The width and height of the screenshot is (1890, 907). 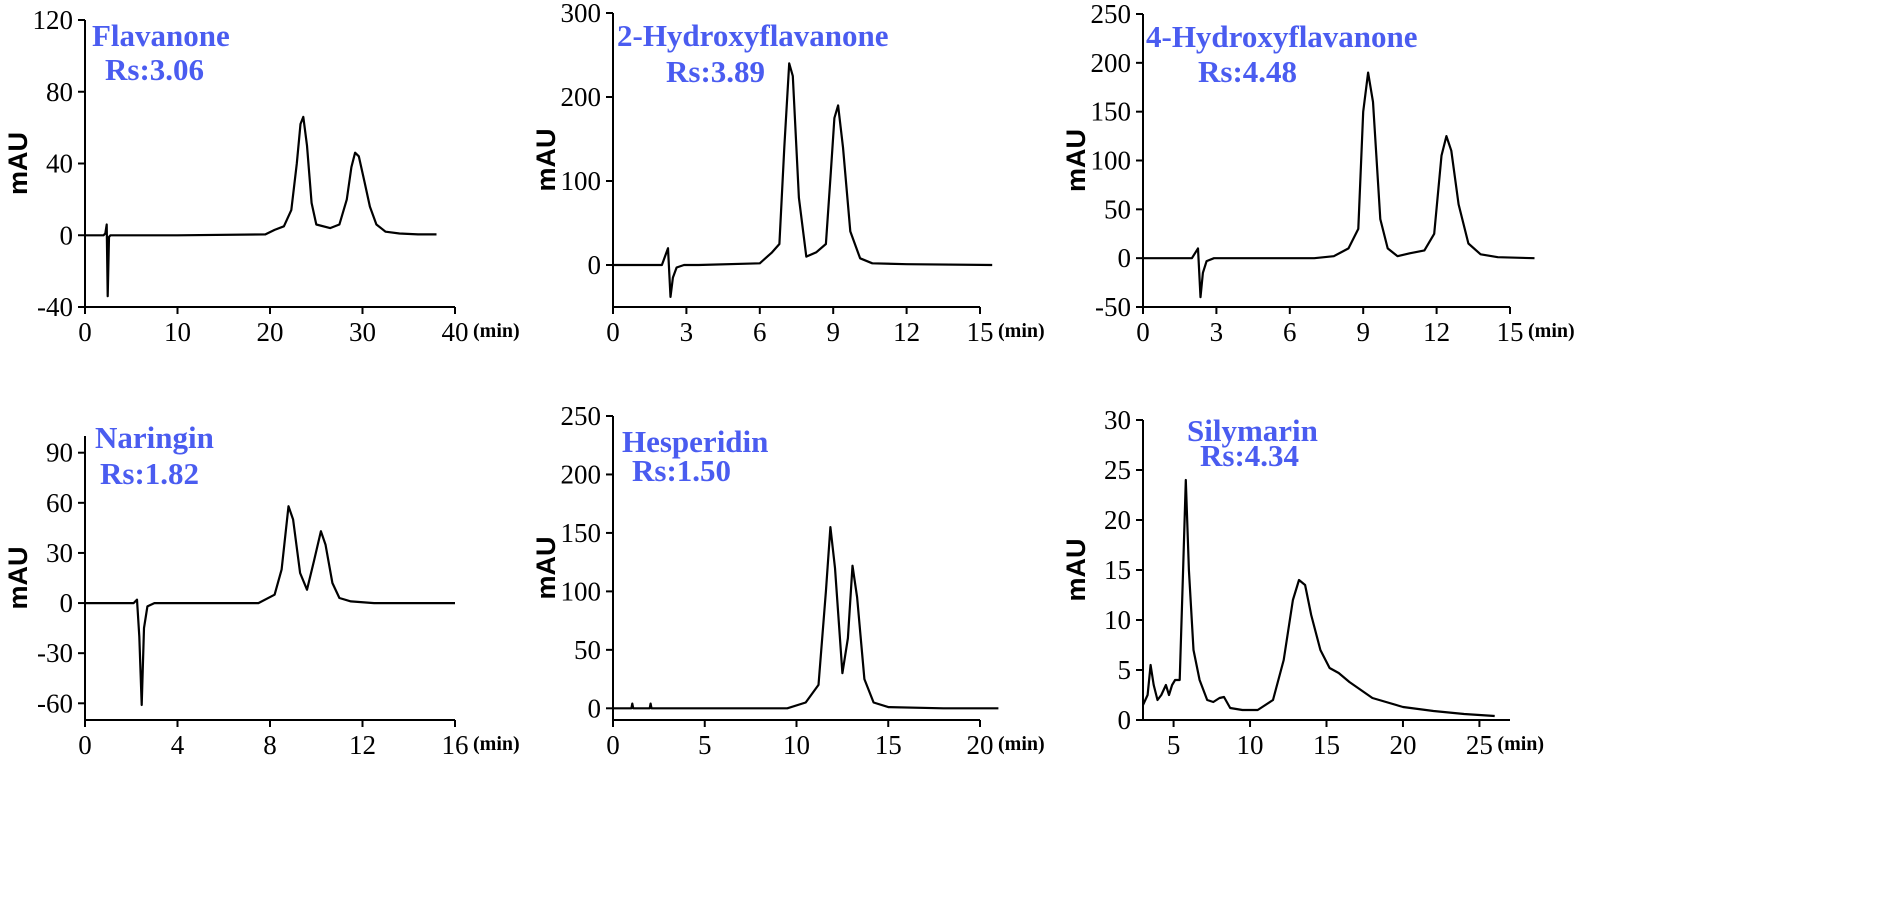 What do you see at coordinates (1117, 470) in the screenshot?
I see `y-tick-label: 25` at bounding box center [1117, 470].